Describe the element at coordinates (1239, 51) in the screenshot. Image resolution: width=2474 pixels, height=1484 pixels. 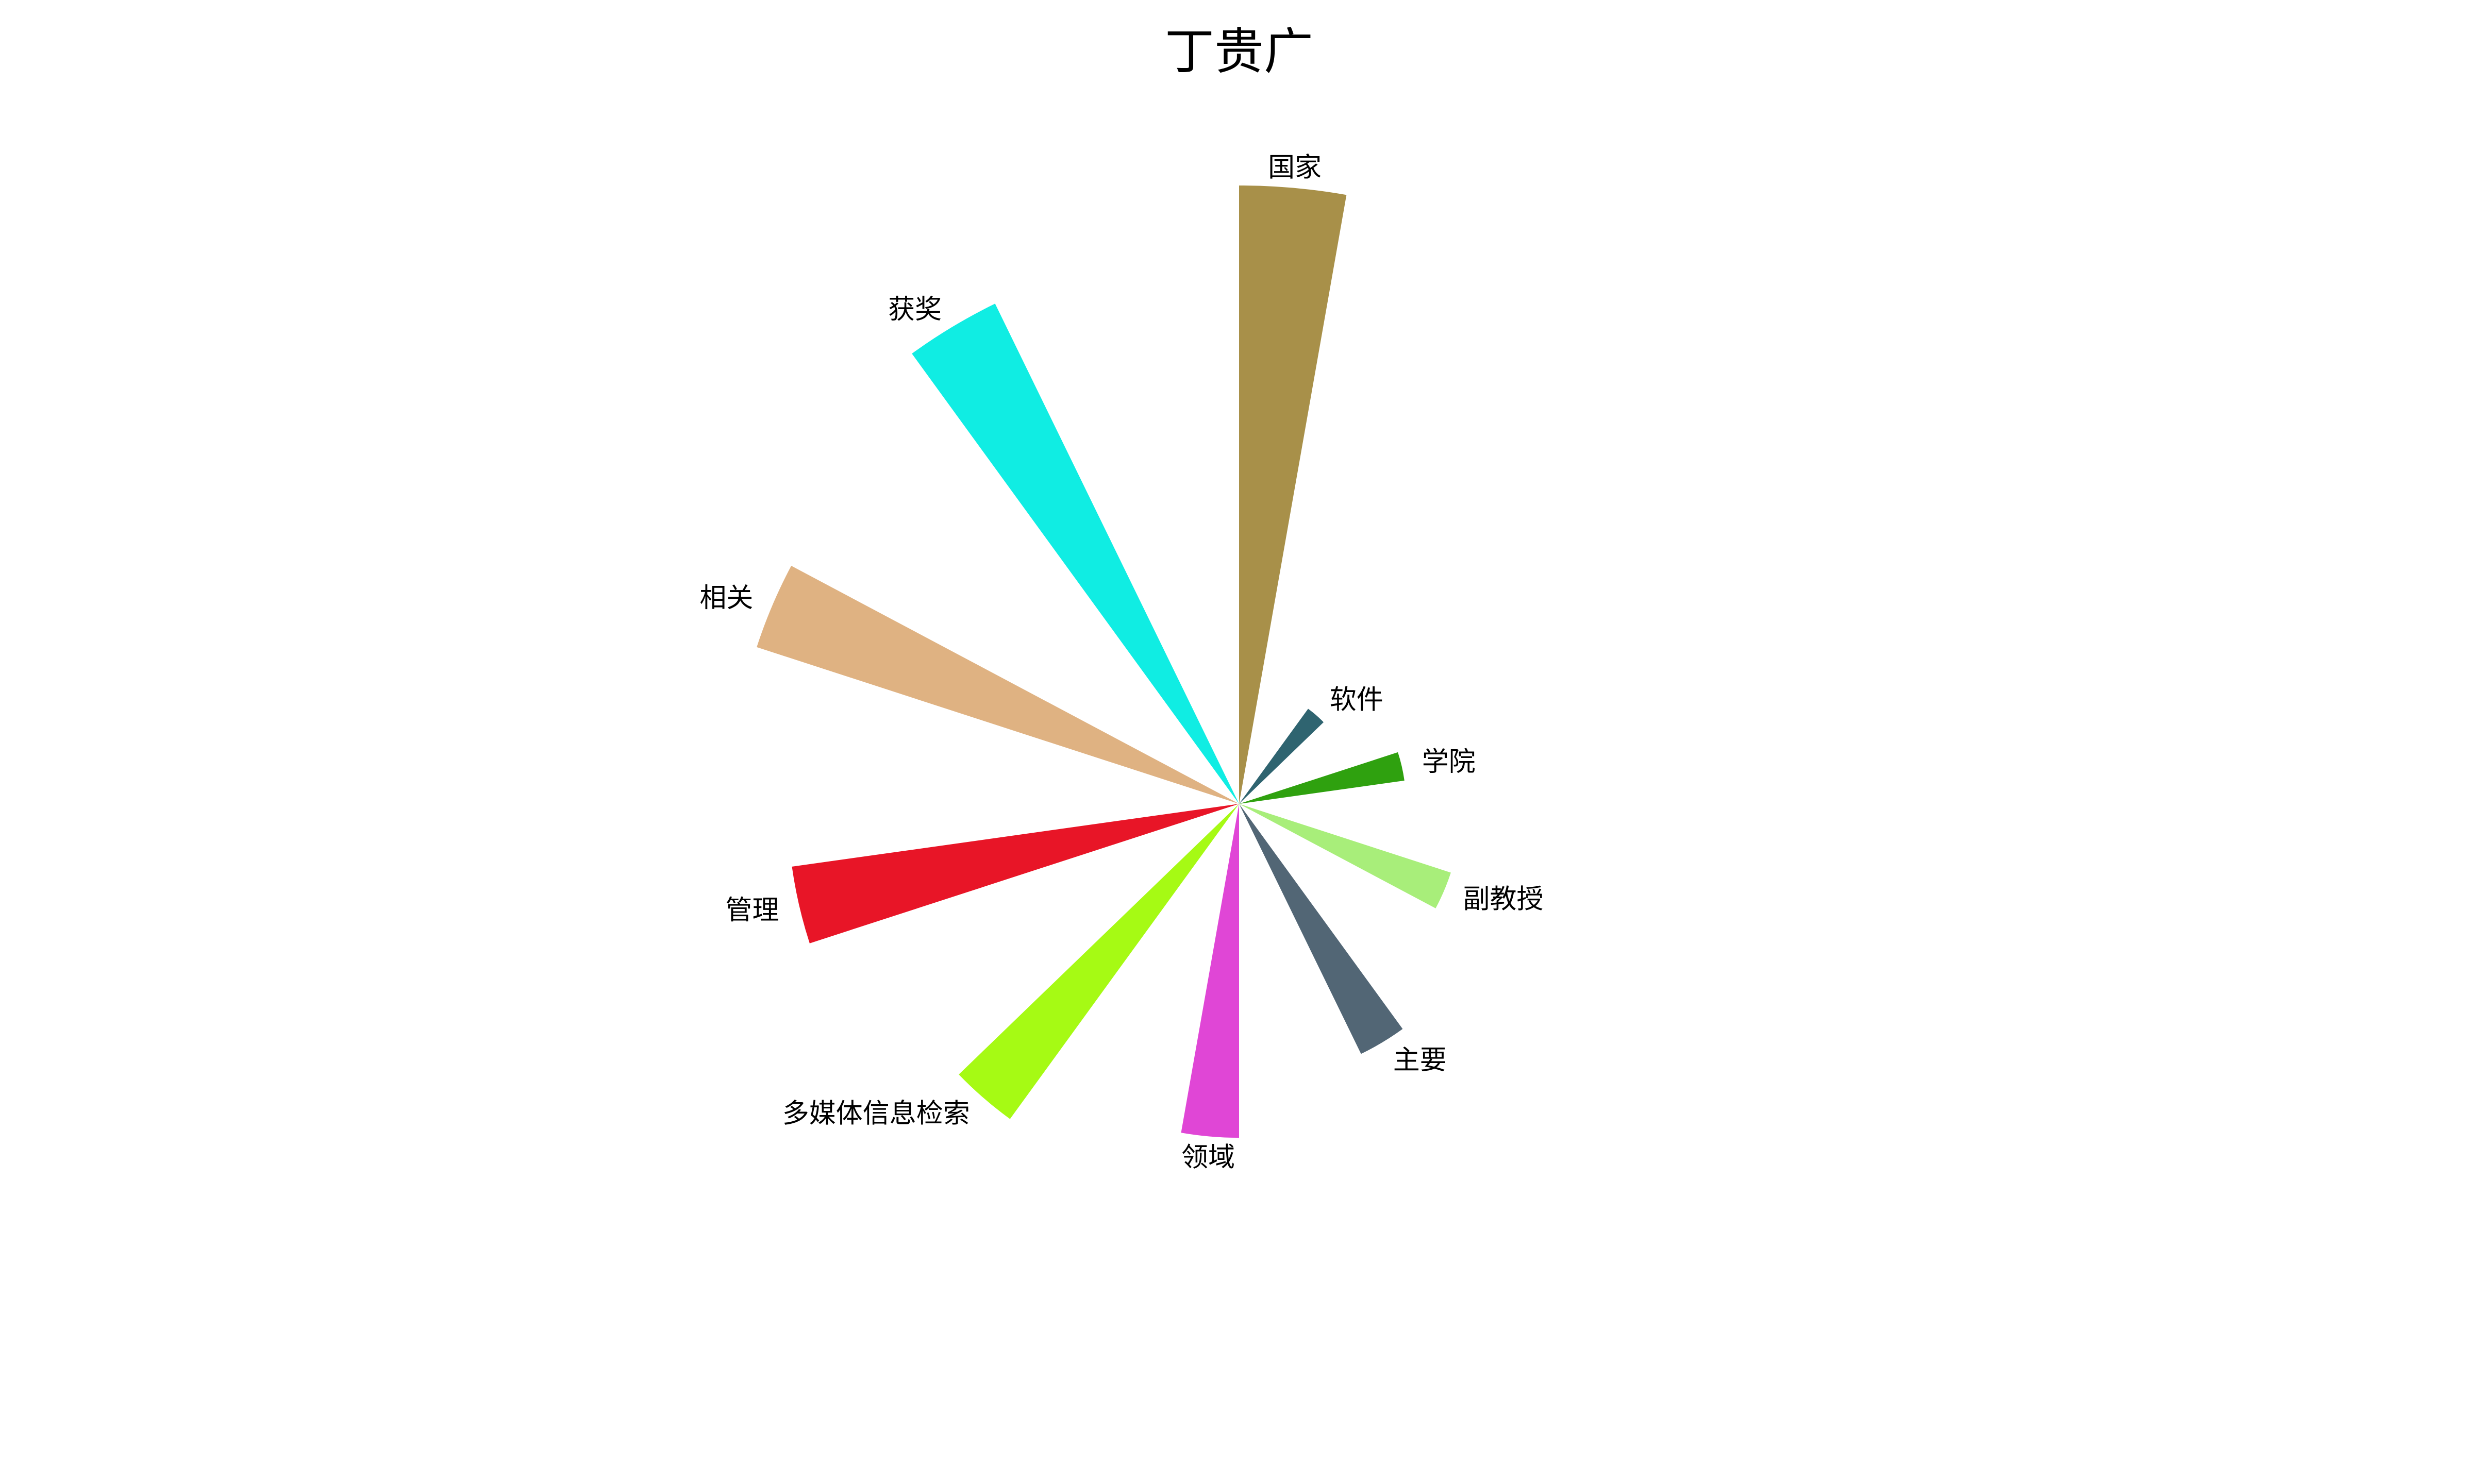
I see `chart-title: 丁贵广` at that location.